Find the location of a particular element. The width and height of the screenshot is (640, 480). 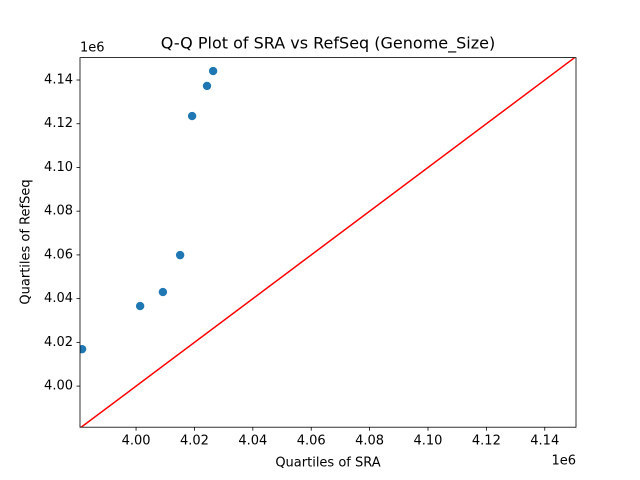

y-tick-label: 4.06 is located at coordinates (58, 254).